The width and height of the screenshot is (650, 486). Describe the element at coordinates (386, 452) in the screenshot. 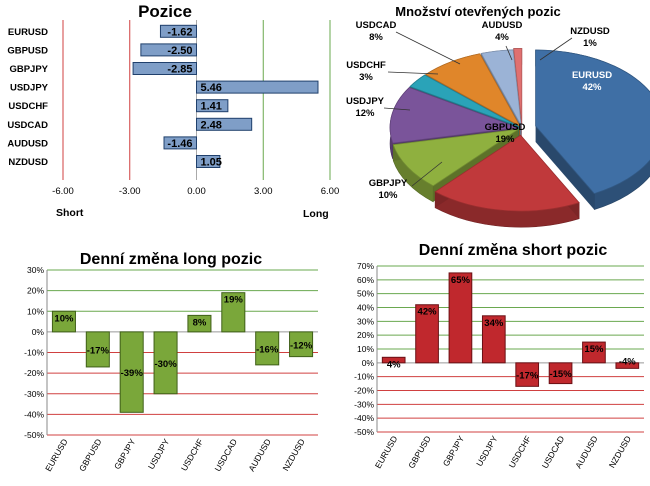

I see `short-category-label: EURUSD` at that location.